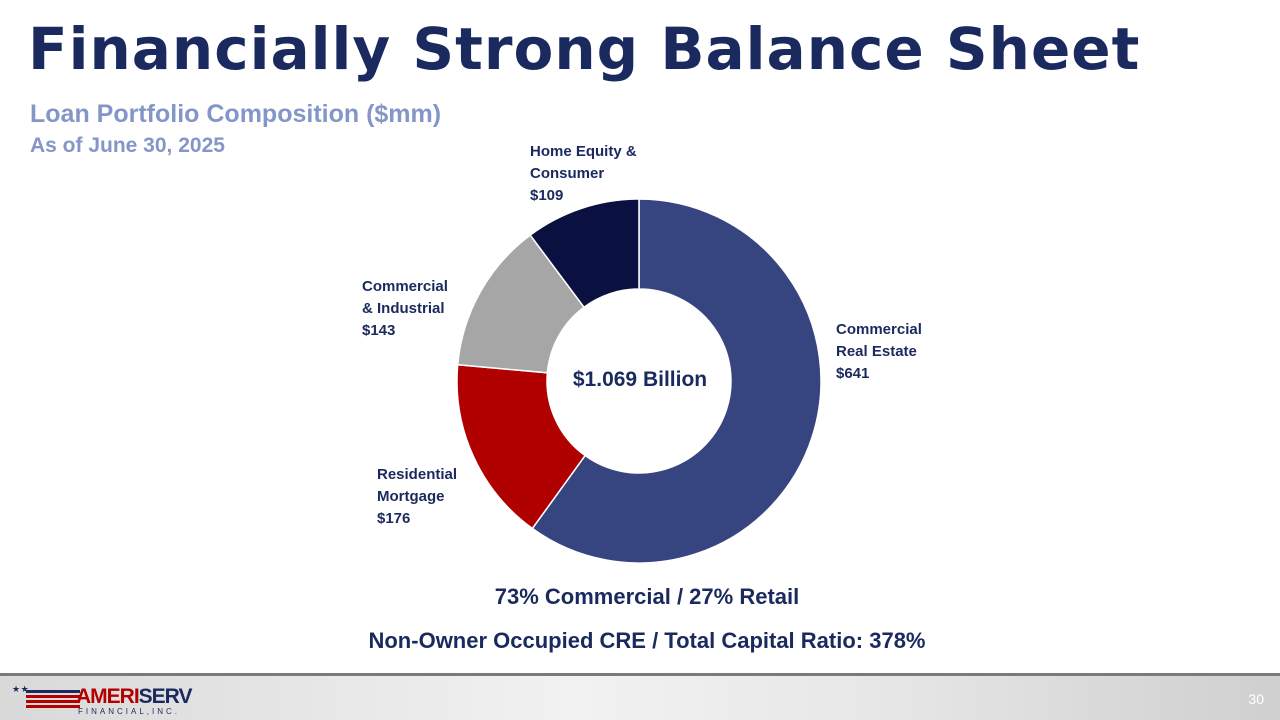 This screenshot has height=720, width=1280. What do you see at coordinates (1256, 699) in the screenshot?
I see `page-number: 30` at bounding box center [1256, 699].